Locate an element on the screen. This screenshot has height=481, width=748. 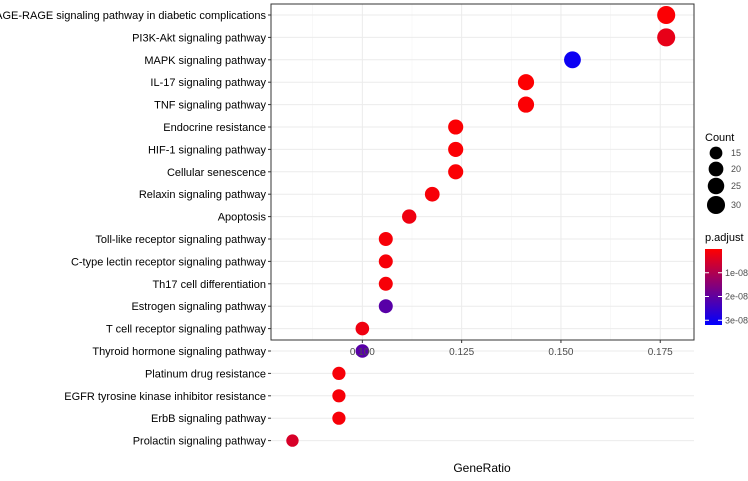
count-legend: Count 15 20 25 30 is located at coordinates (723, 173).